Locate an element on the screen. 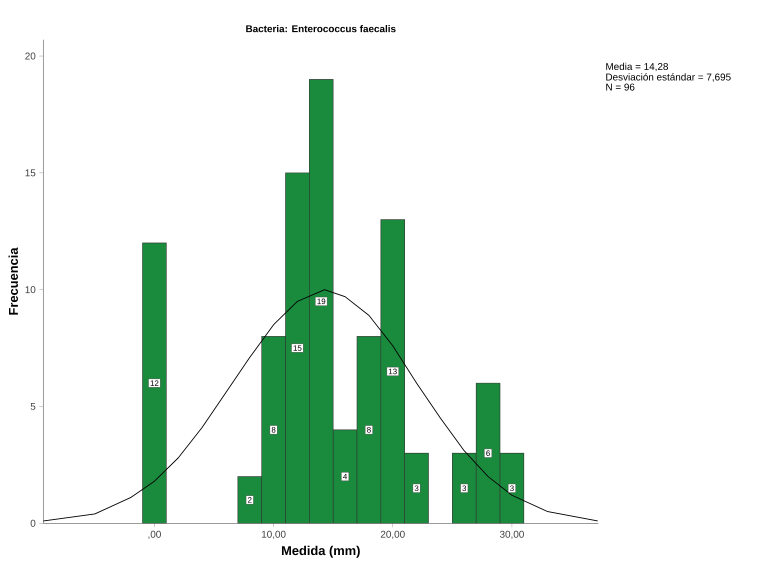 The width and height of the screenshot is (784, 586). text: Desviación estándar = 7,695 is located at coordinates (668, 77).